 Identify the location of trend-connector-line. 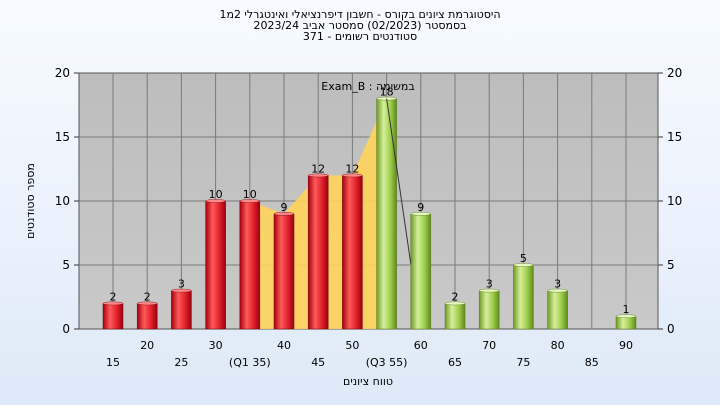
(399, 181).